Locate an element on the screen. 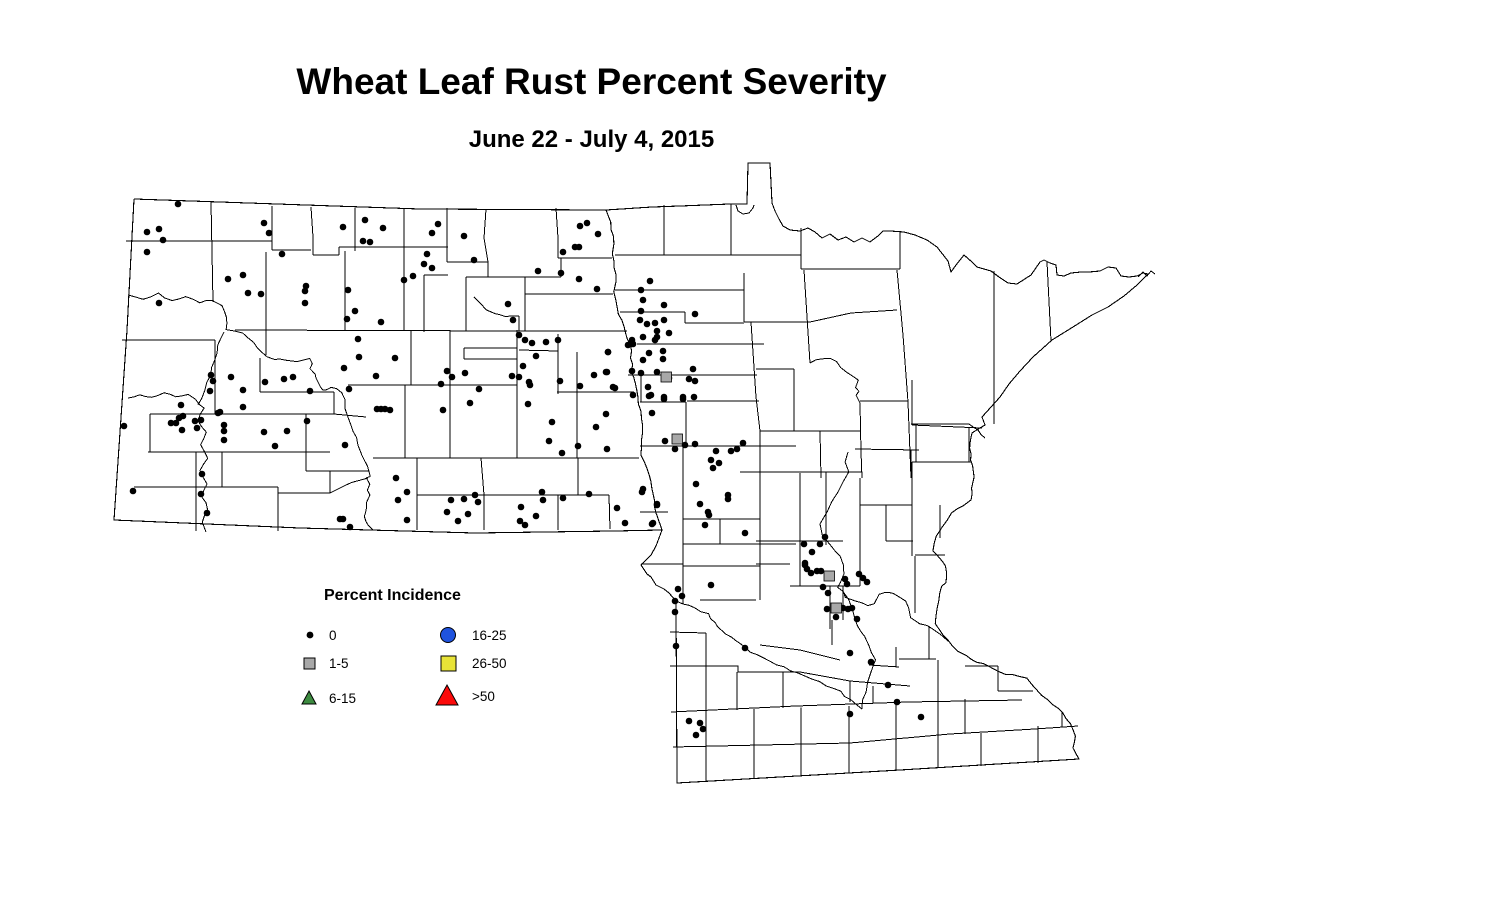 The height and width of the screenshot is (900, 1503). svg-text: >50 is located at coordinates (483, 696).